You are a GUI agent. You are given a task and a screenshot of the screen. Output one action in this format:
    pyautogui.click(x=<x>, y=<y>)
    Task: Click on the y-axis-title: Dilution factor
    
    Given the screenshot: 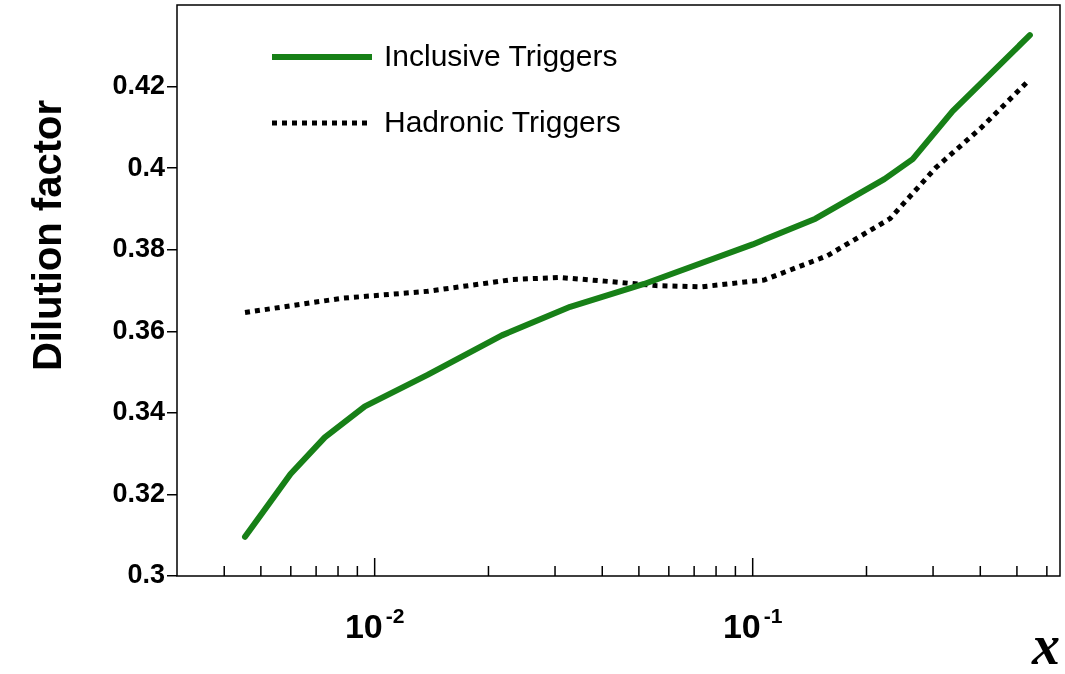 What is the action you would take?
    pyautogui.click(x=47, y=236)
    